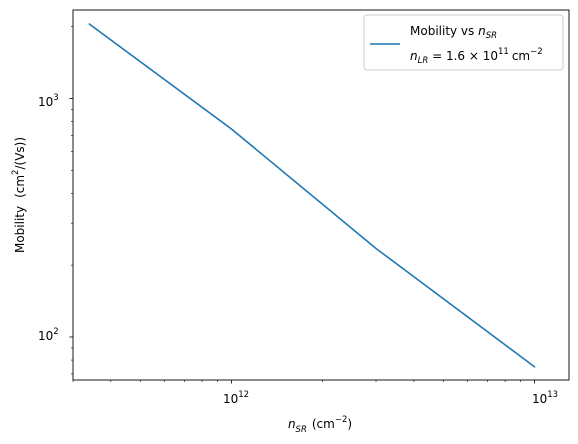  What do you see at coordinates (476, 56) in the screenshot?
I see `legend-entry-line2: nLR = 1.6 × 1011 cm−2` at bounding box center [476, 56].